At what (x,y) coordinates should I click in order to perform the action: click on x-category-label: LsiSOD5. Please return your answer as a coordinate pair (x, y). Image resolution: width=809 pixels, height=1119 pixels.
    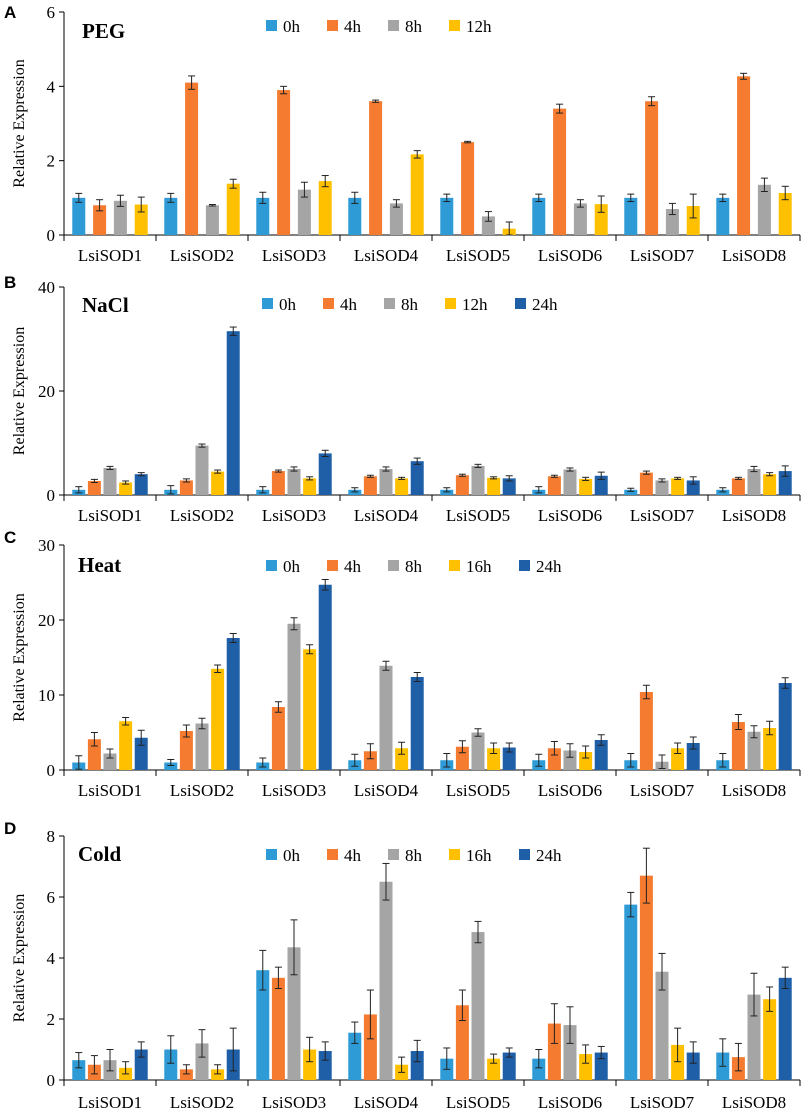
    Looking at the image, I should click on (478, 255).